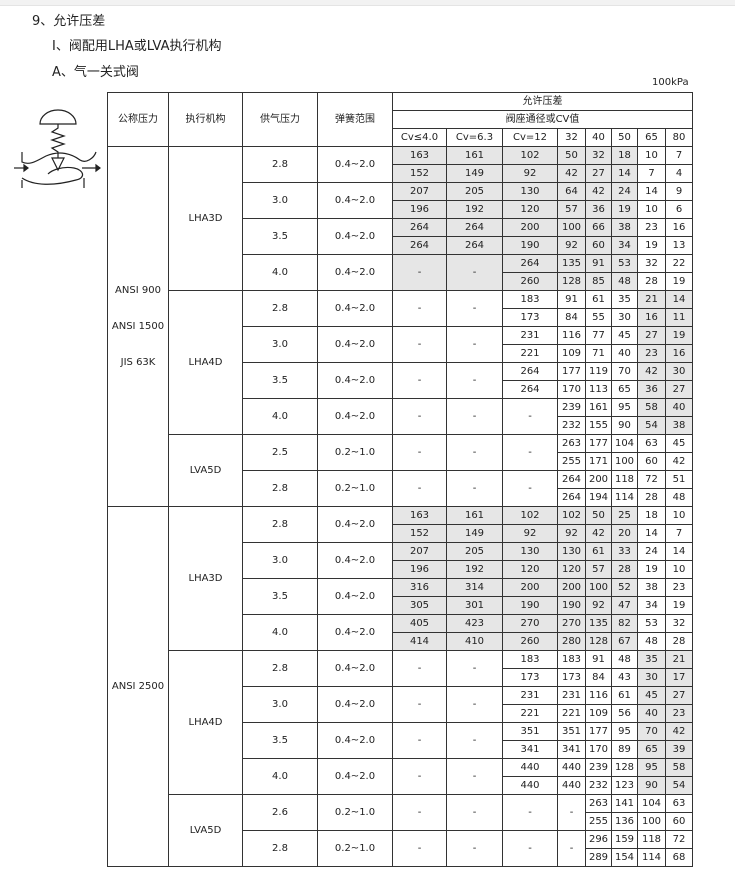  What do you see at coordinates (670, 82) in the screenshot?
I see `unit-label: 100kPa` at bounding box center [670, 82].